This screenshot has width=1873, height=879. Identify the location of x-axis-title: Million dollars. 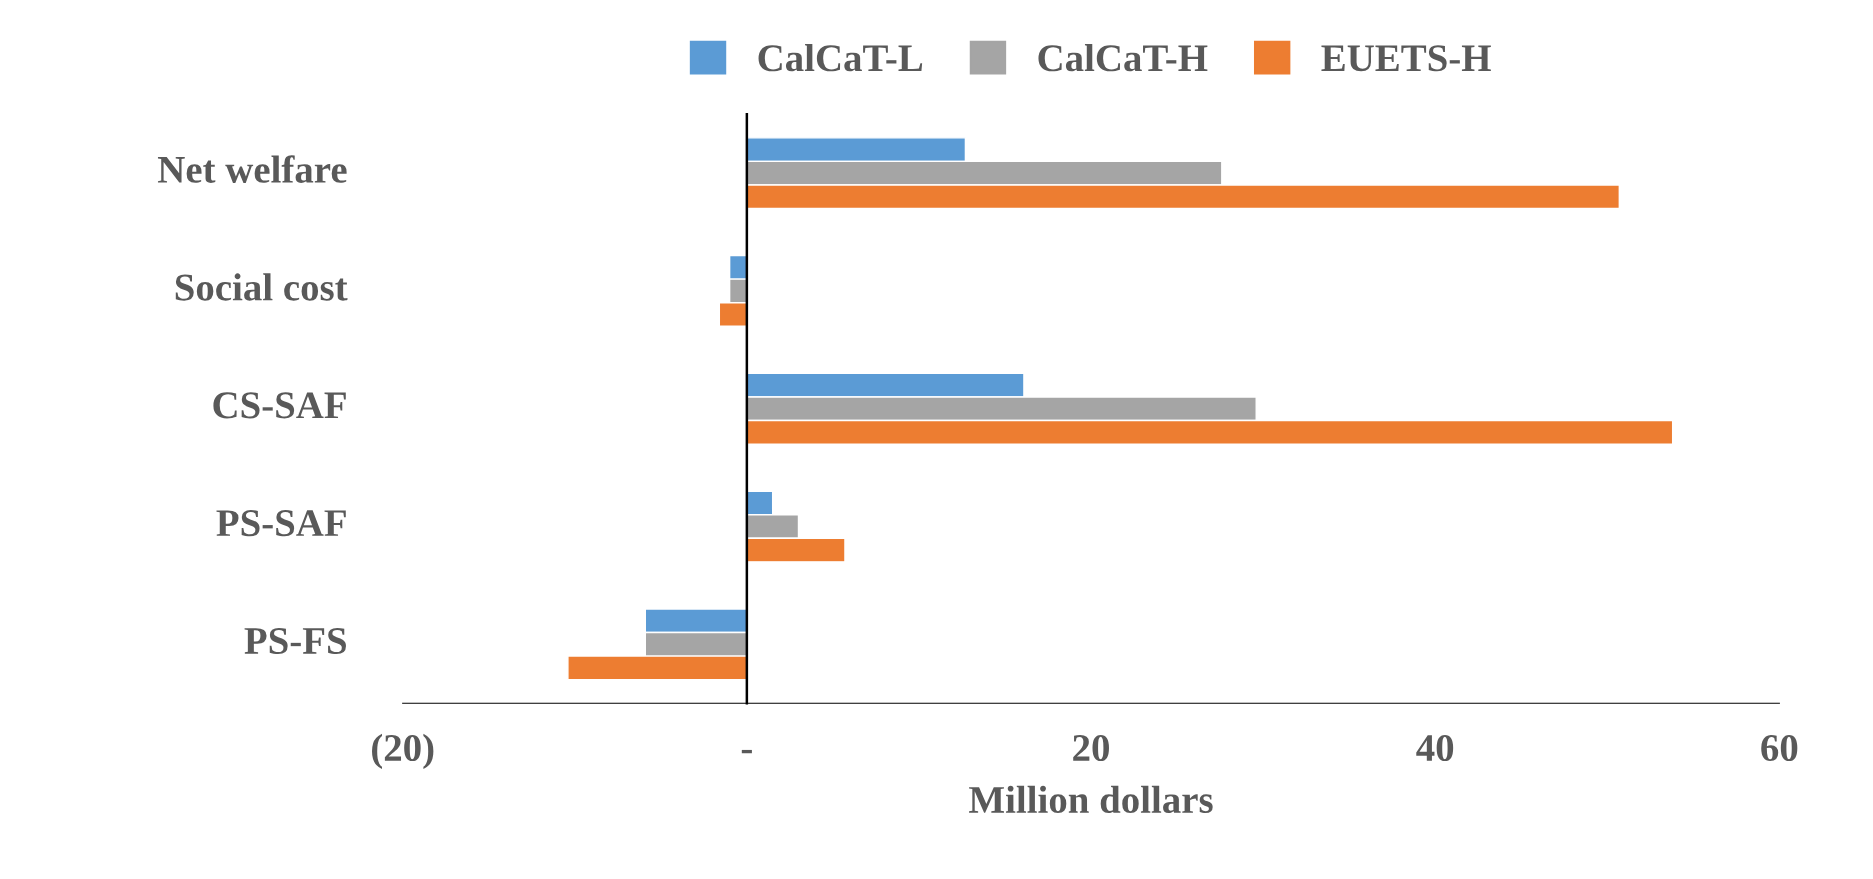
(1091, 799).